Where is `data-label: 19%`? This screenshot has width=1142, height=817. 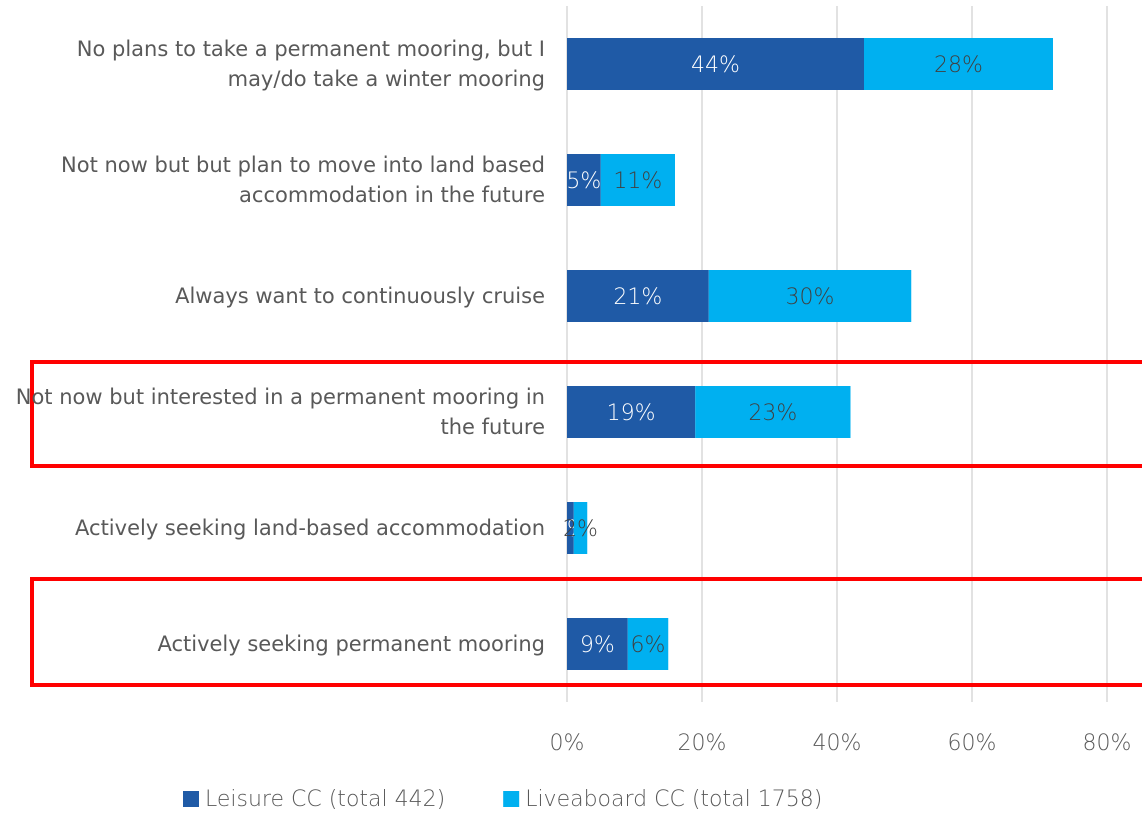 data-label: 19% is located at coordinates (631, 413).